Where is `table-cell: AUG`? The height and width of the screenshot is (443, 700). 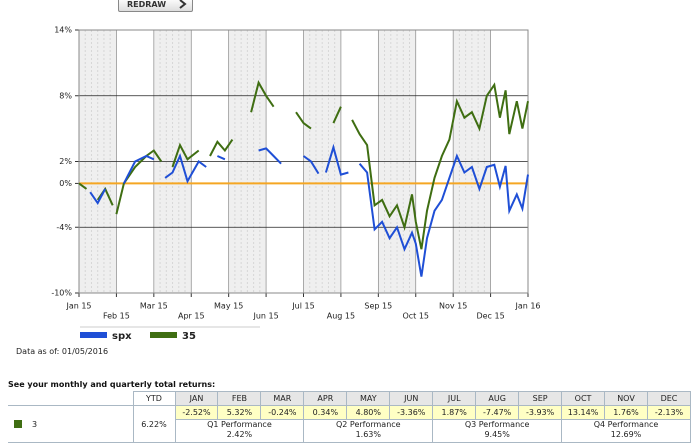
table-cell: AUG is located at coordinates (497, 398).